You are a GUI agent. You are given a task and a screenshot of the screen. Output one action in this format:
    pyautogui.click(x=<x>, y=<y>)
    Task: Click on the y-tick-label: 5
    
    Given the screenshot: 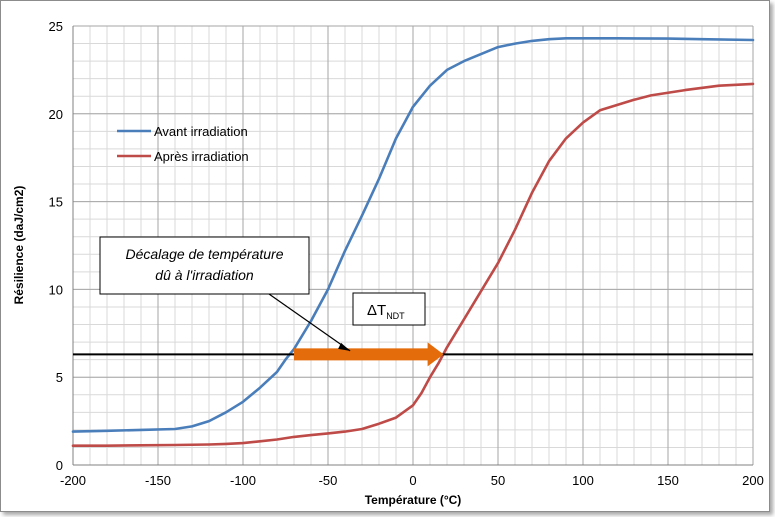 What is the action you would take?
    pyautogui.click(x=59, y=377)
    